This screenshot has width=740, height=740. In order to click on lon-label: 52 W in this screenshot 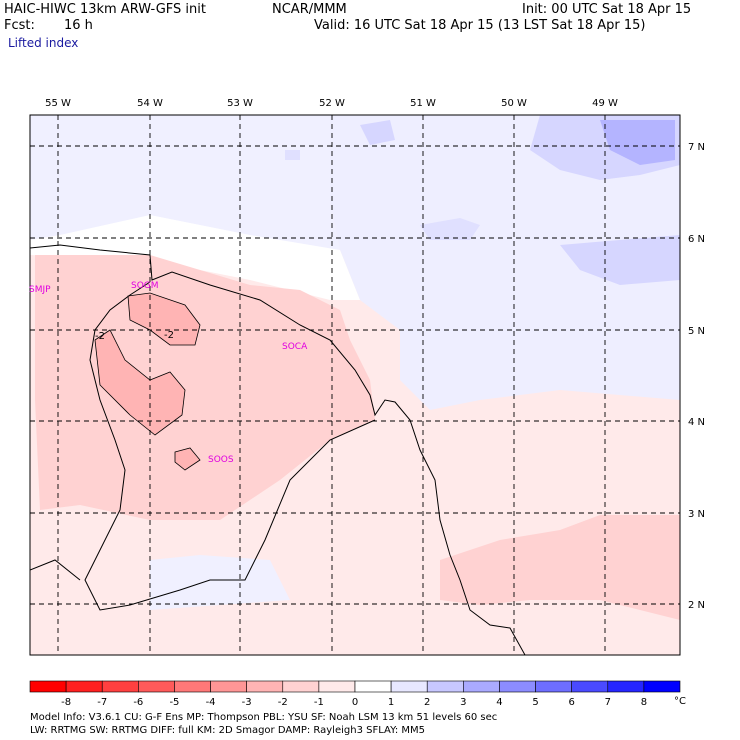, I will do `click(332, 103)`.